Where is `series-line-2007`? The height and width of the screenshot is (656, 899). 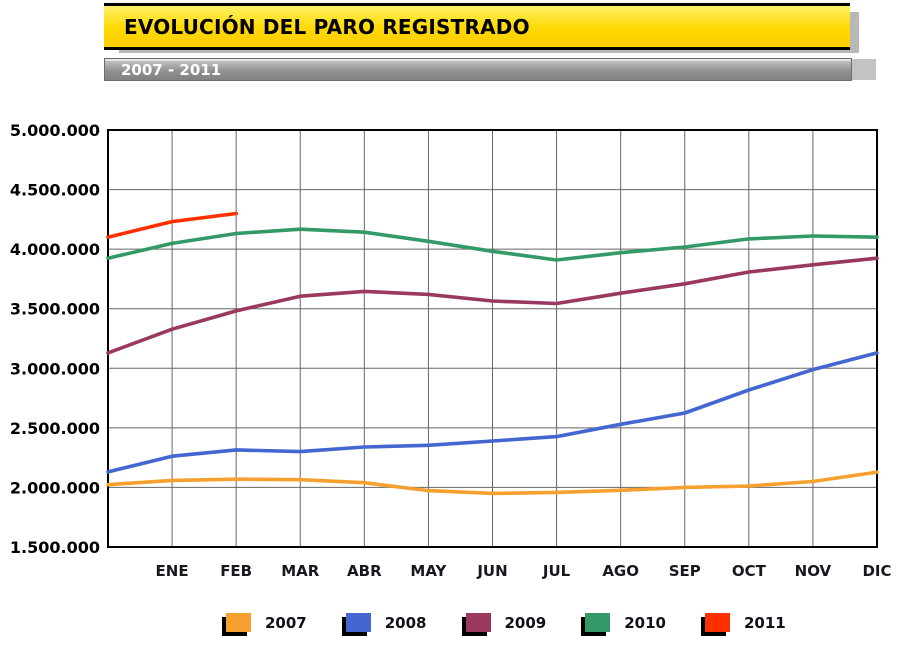 series-line-2007 is located at coordinates (492, 483).